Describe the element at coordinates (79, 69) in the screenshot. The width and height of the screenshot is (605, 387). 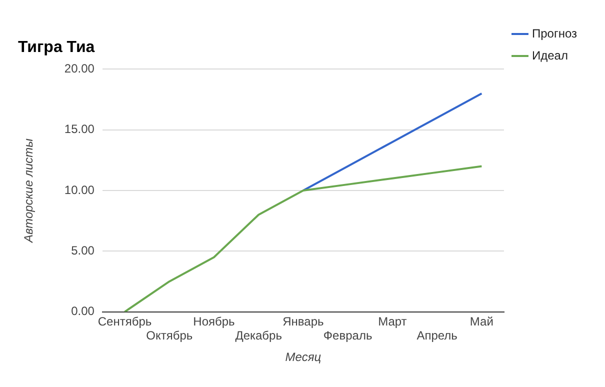
I see `y-tick-label: 20.00` at that location.